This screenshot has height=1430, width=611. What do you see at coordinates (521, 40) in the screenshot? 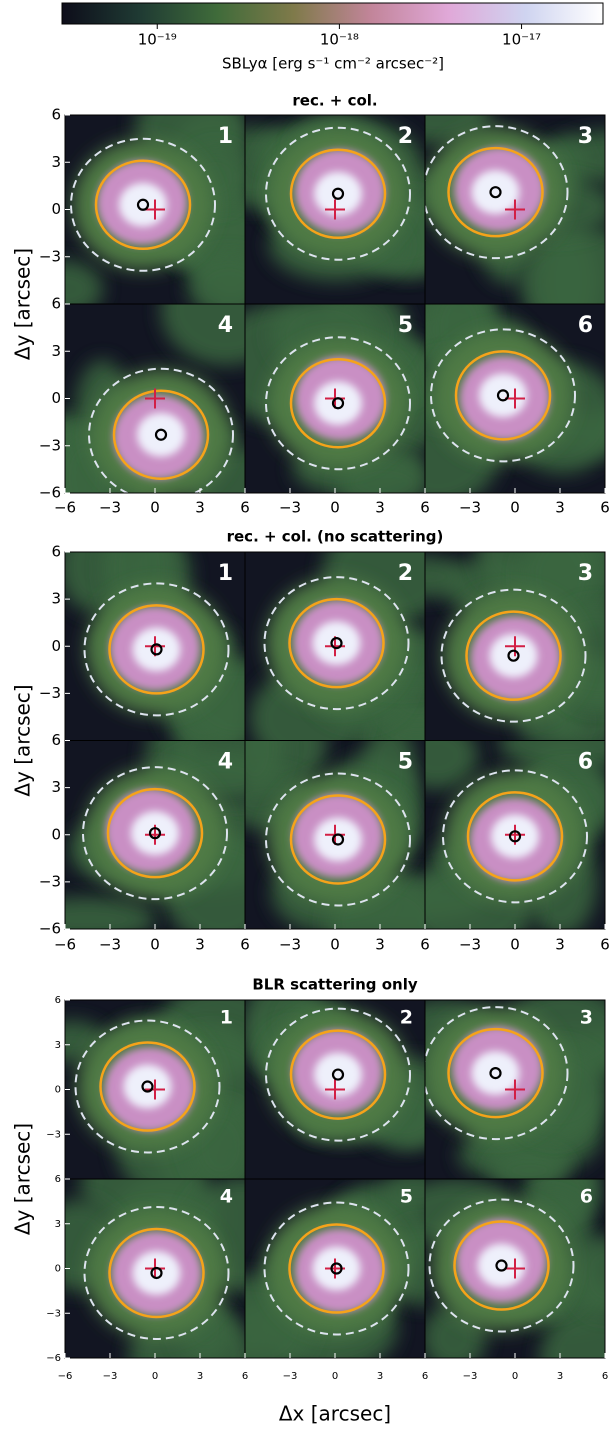
I see `colorbar-tick-label: 10⁻¹⁷` at bounding box center [521, 40].